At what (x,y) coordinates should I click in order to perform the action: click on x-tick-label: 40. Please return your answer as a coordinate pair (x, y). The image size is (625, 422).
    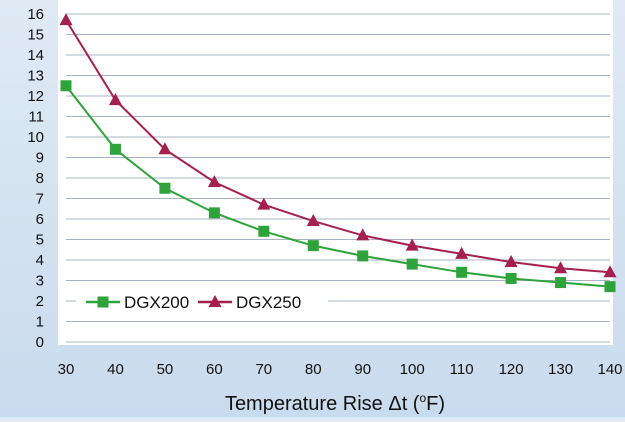
    Looking at the image, I should click on (115, 369).